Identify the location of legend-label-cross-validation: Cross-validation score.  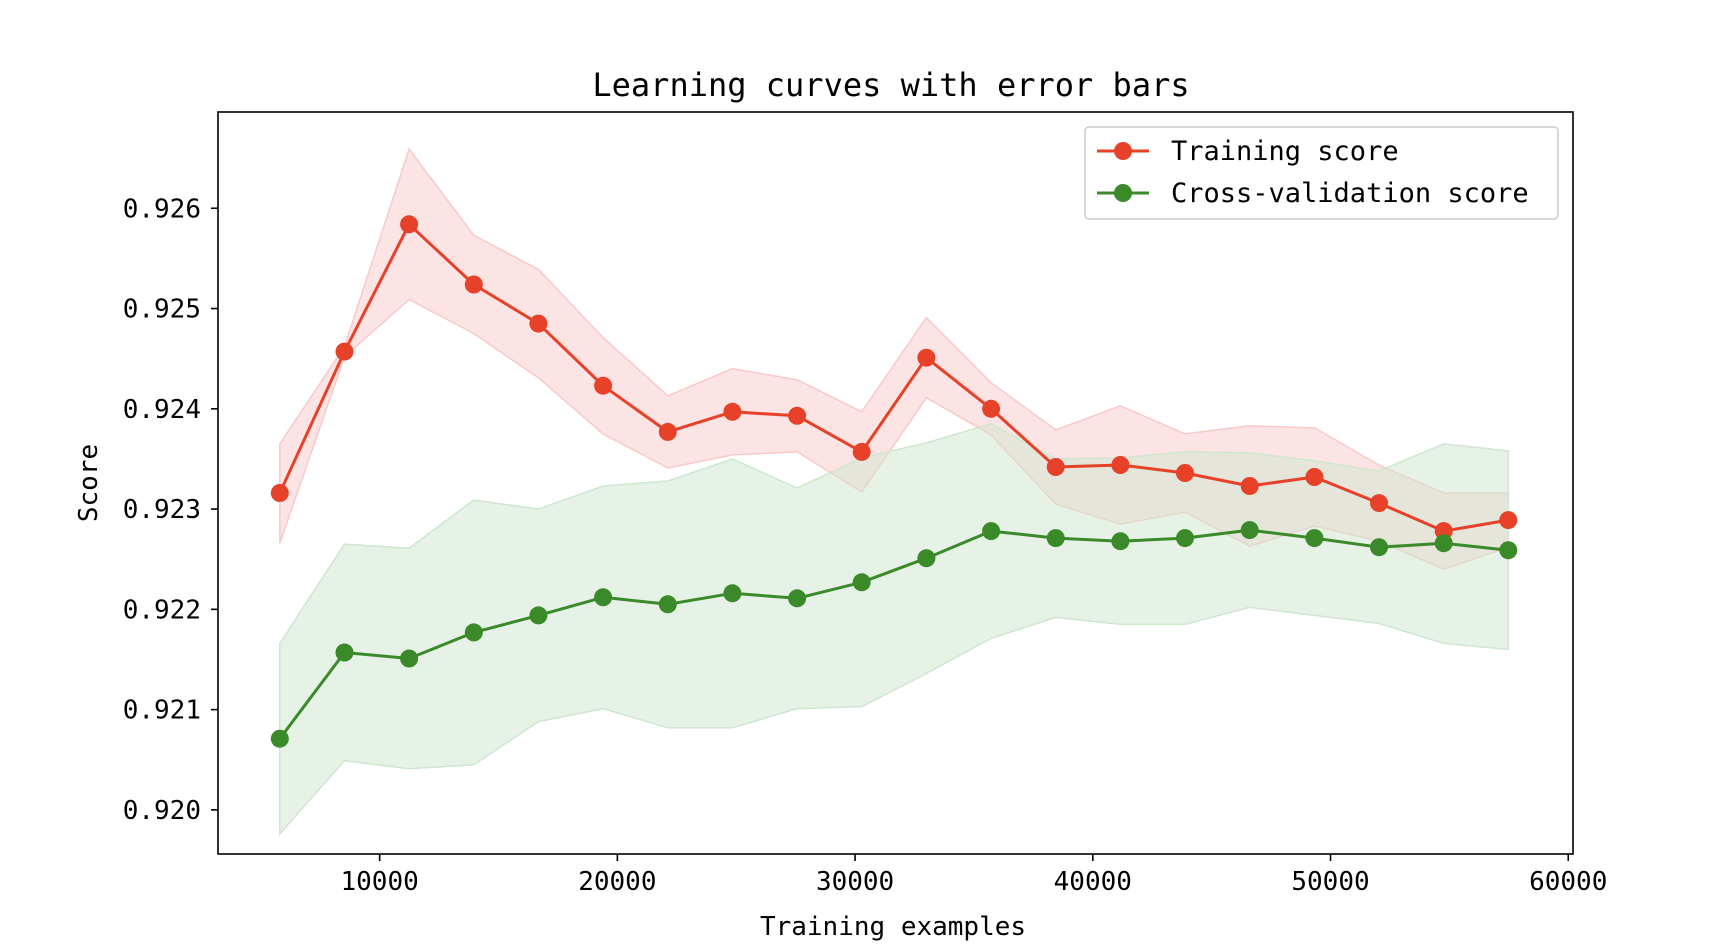
(1350, 193).